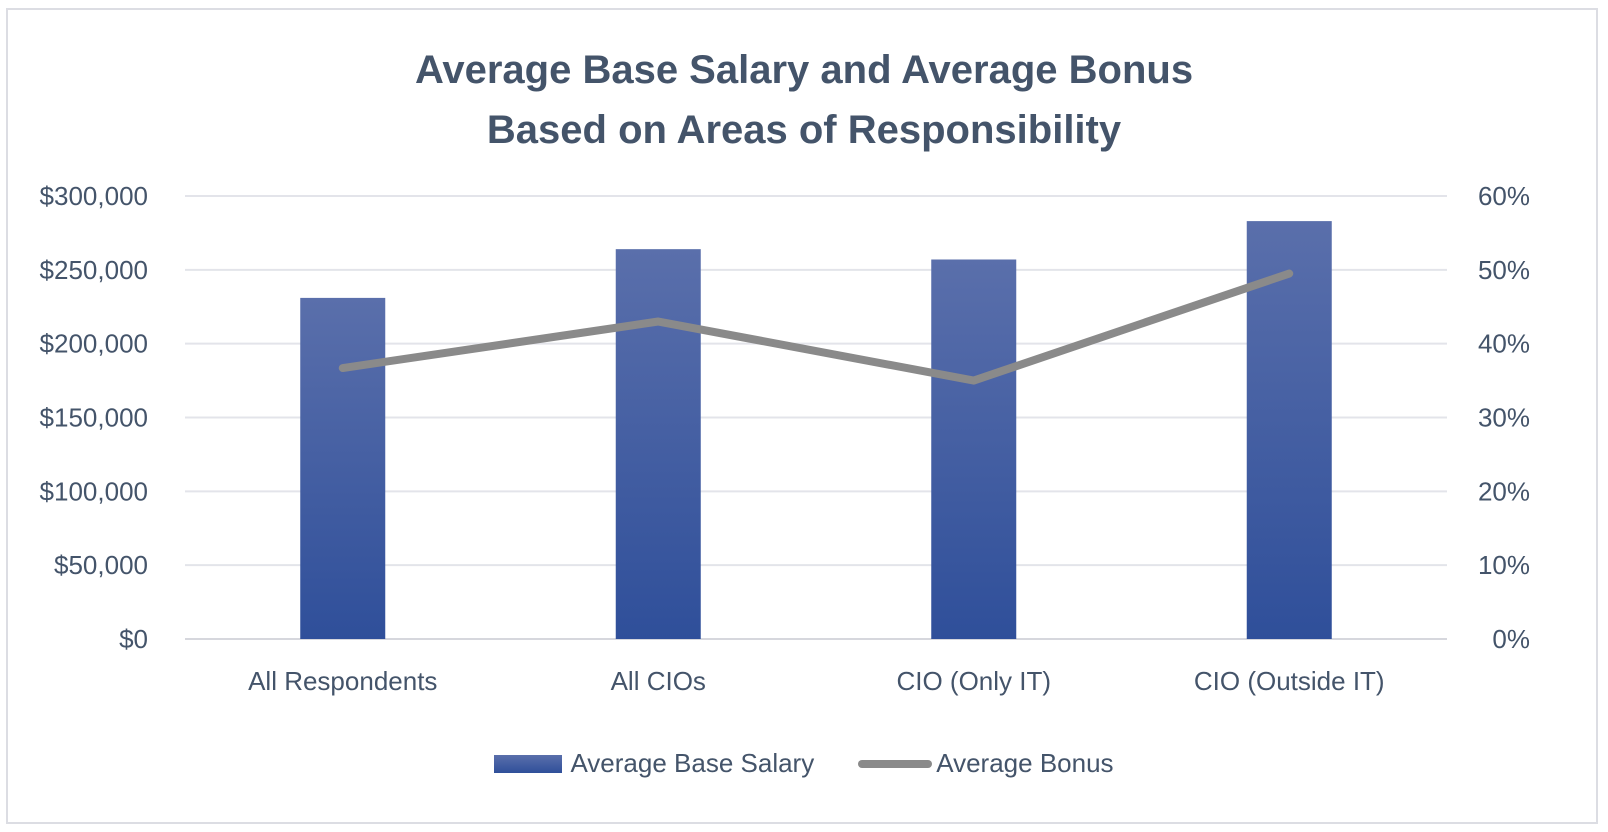 Image resolution: width=1608 pixels, height=832 pixels. I want to click on chart-legend: Average Base Salary Average Bonus, so click(804, 763).